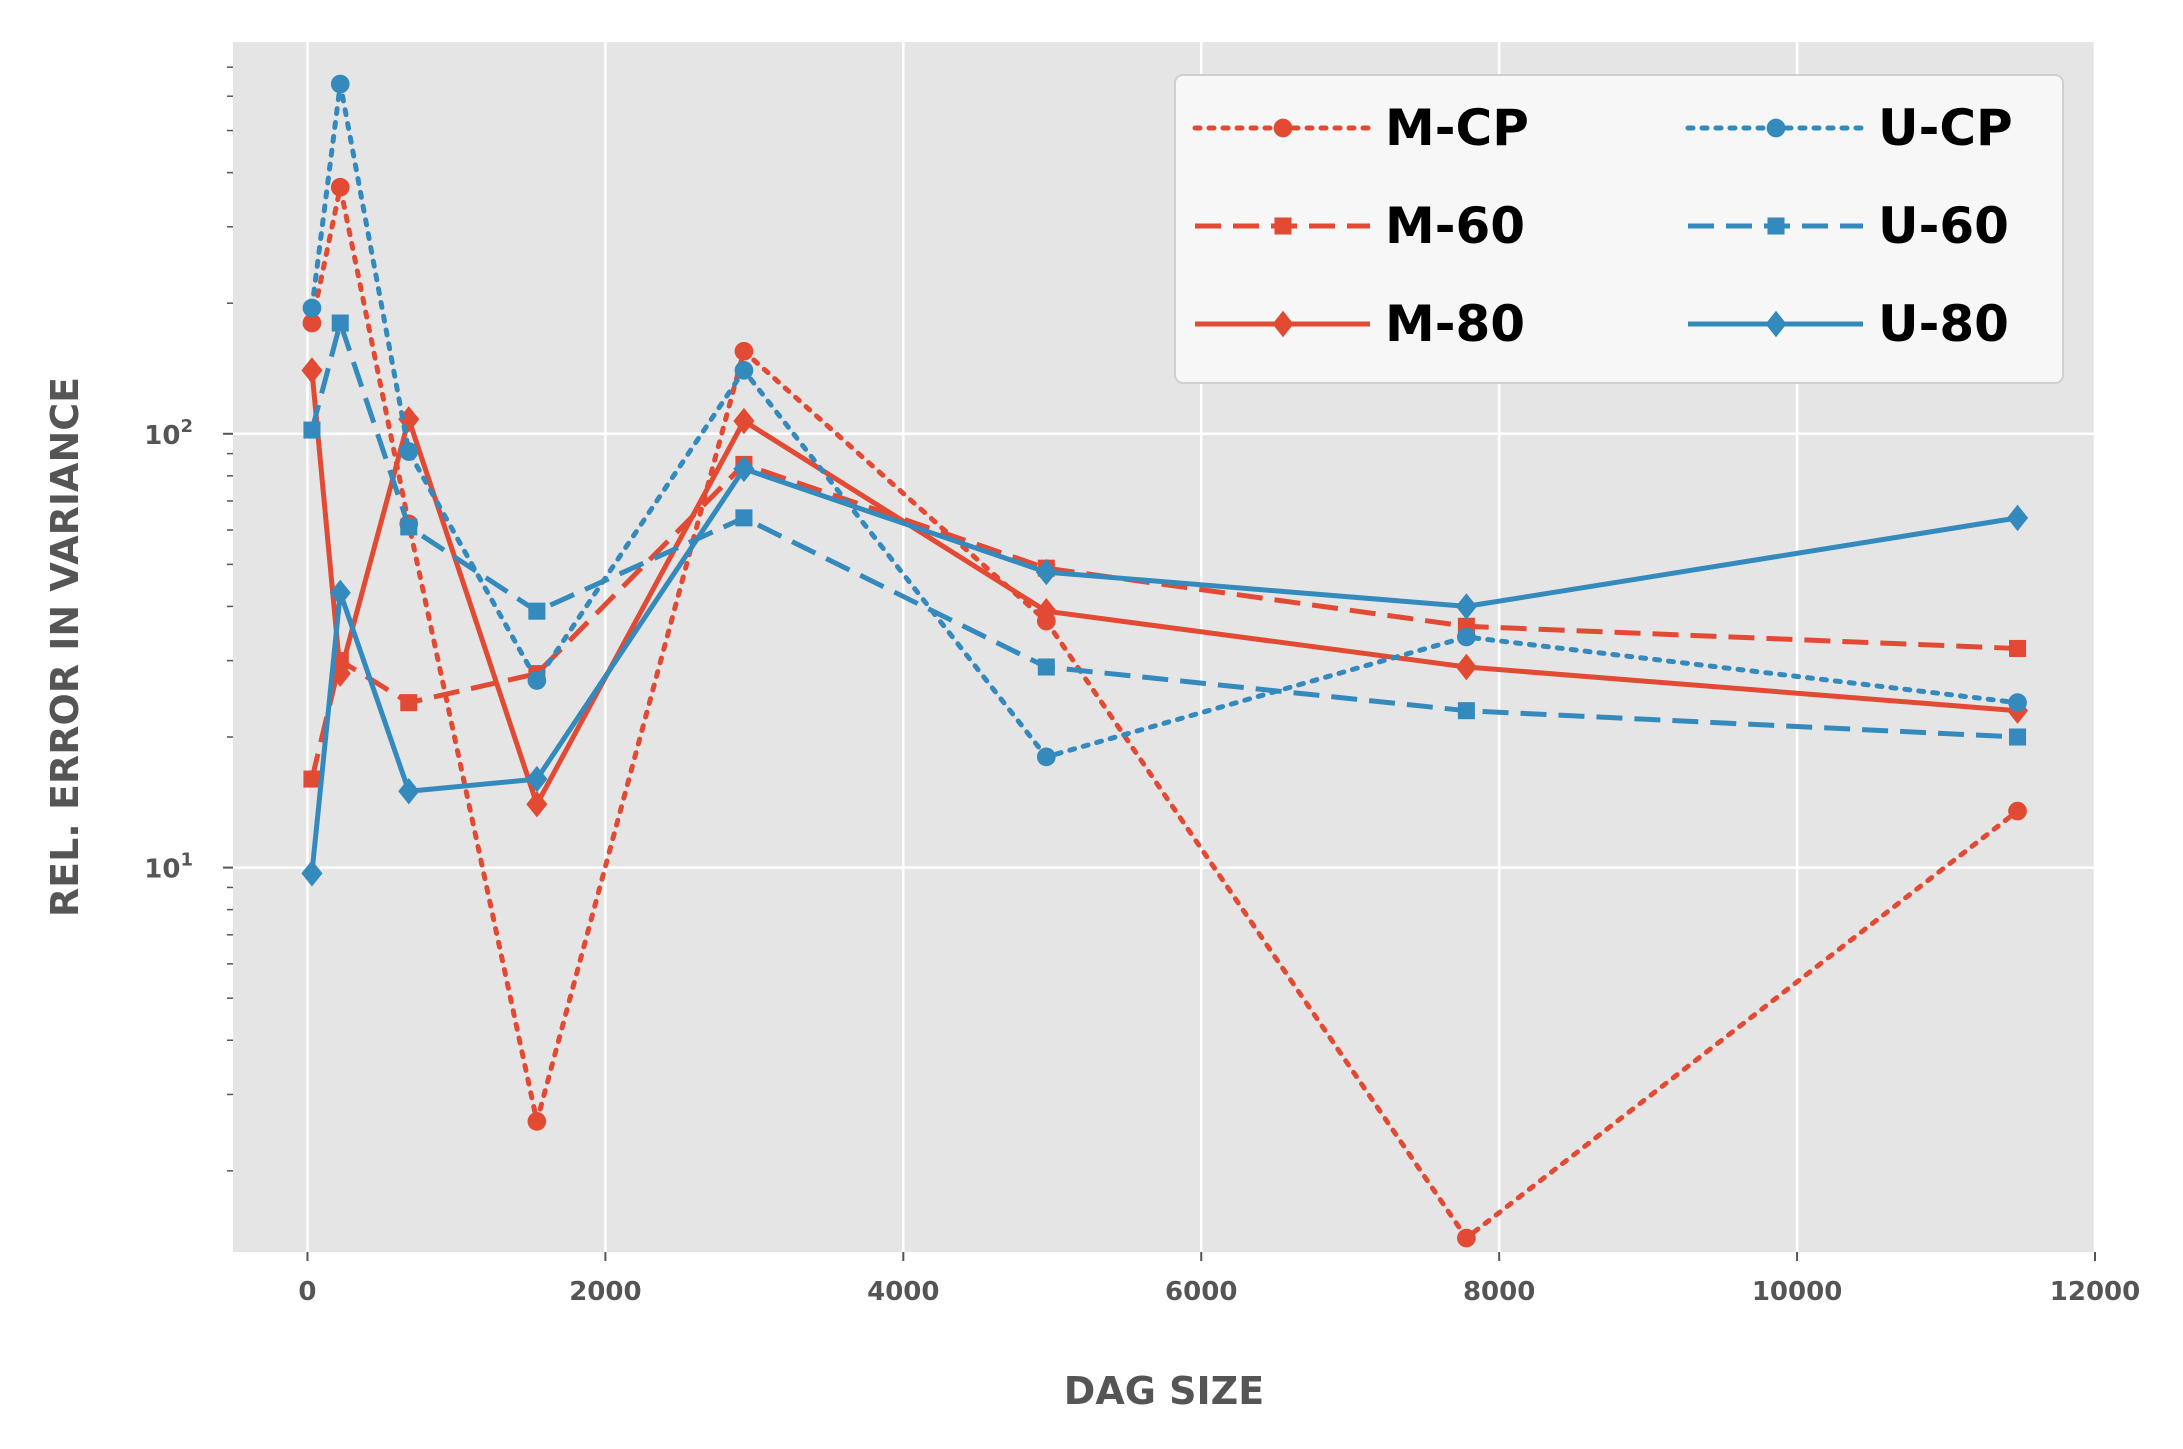  Describe the element at coordinates (188, 619) in the screenshot. I see `y-axis: 10¹ 10²` at that location.